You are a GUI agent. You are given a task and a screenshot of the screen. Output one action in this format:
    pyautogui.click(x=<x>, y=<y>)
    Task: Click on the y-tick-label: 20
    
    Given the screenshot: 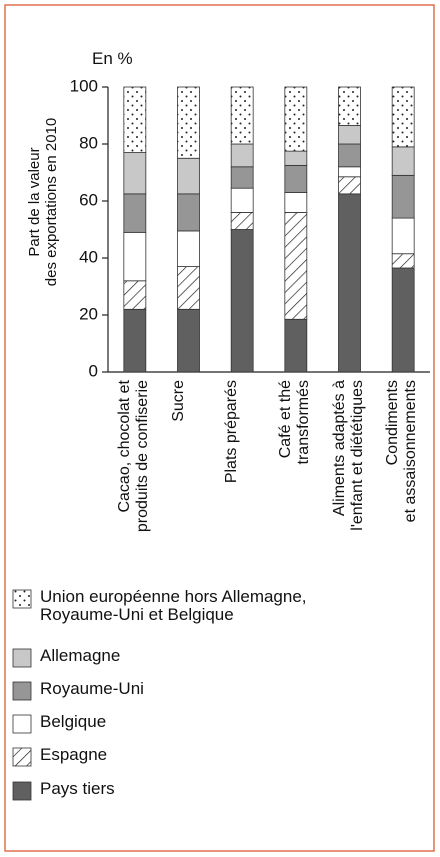 What is the action you would take?
    pyautogui.click(x=88, y=313)
    